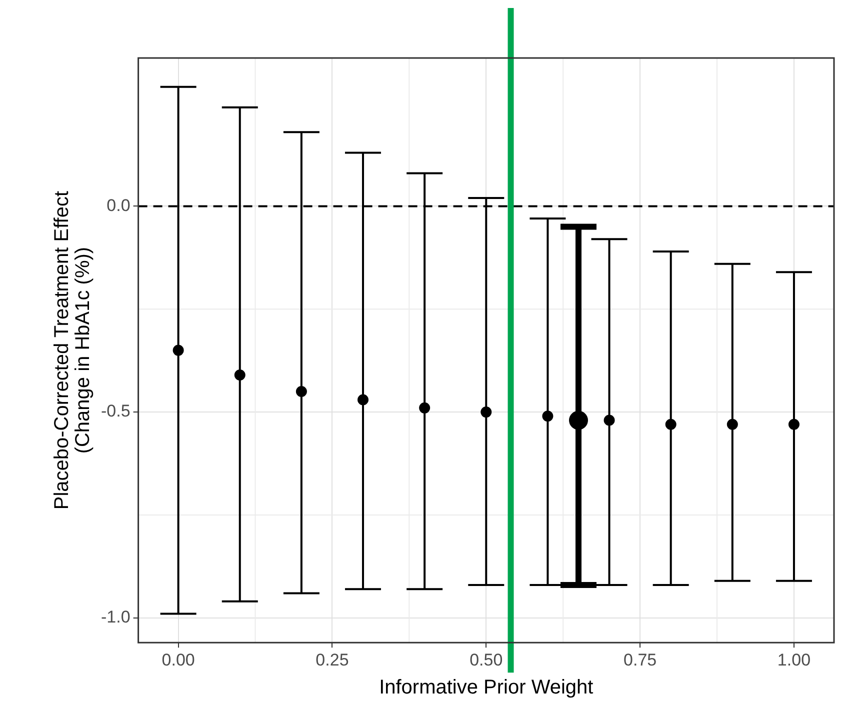 The height and width of the screenshot is (722, 844). Describe the element at coordinates (332, 660) in the screenshot. I see `x-tick-label: 0.25` at that location.